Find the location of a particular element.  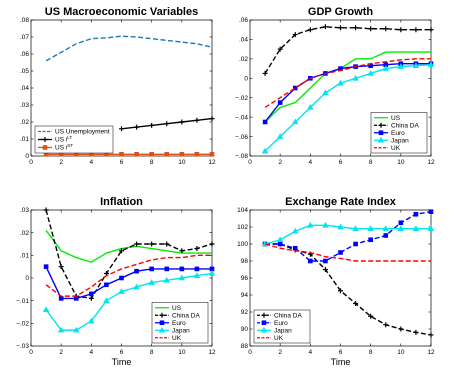

x-tick-label: 8 is located at coordinates (371, 162).